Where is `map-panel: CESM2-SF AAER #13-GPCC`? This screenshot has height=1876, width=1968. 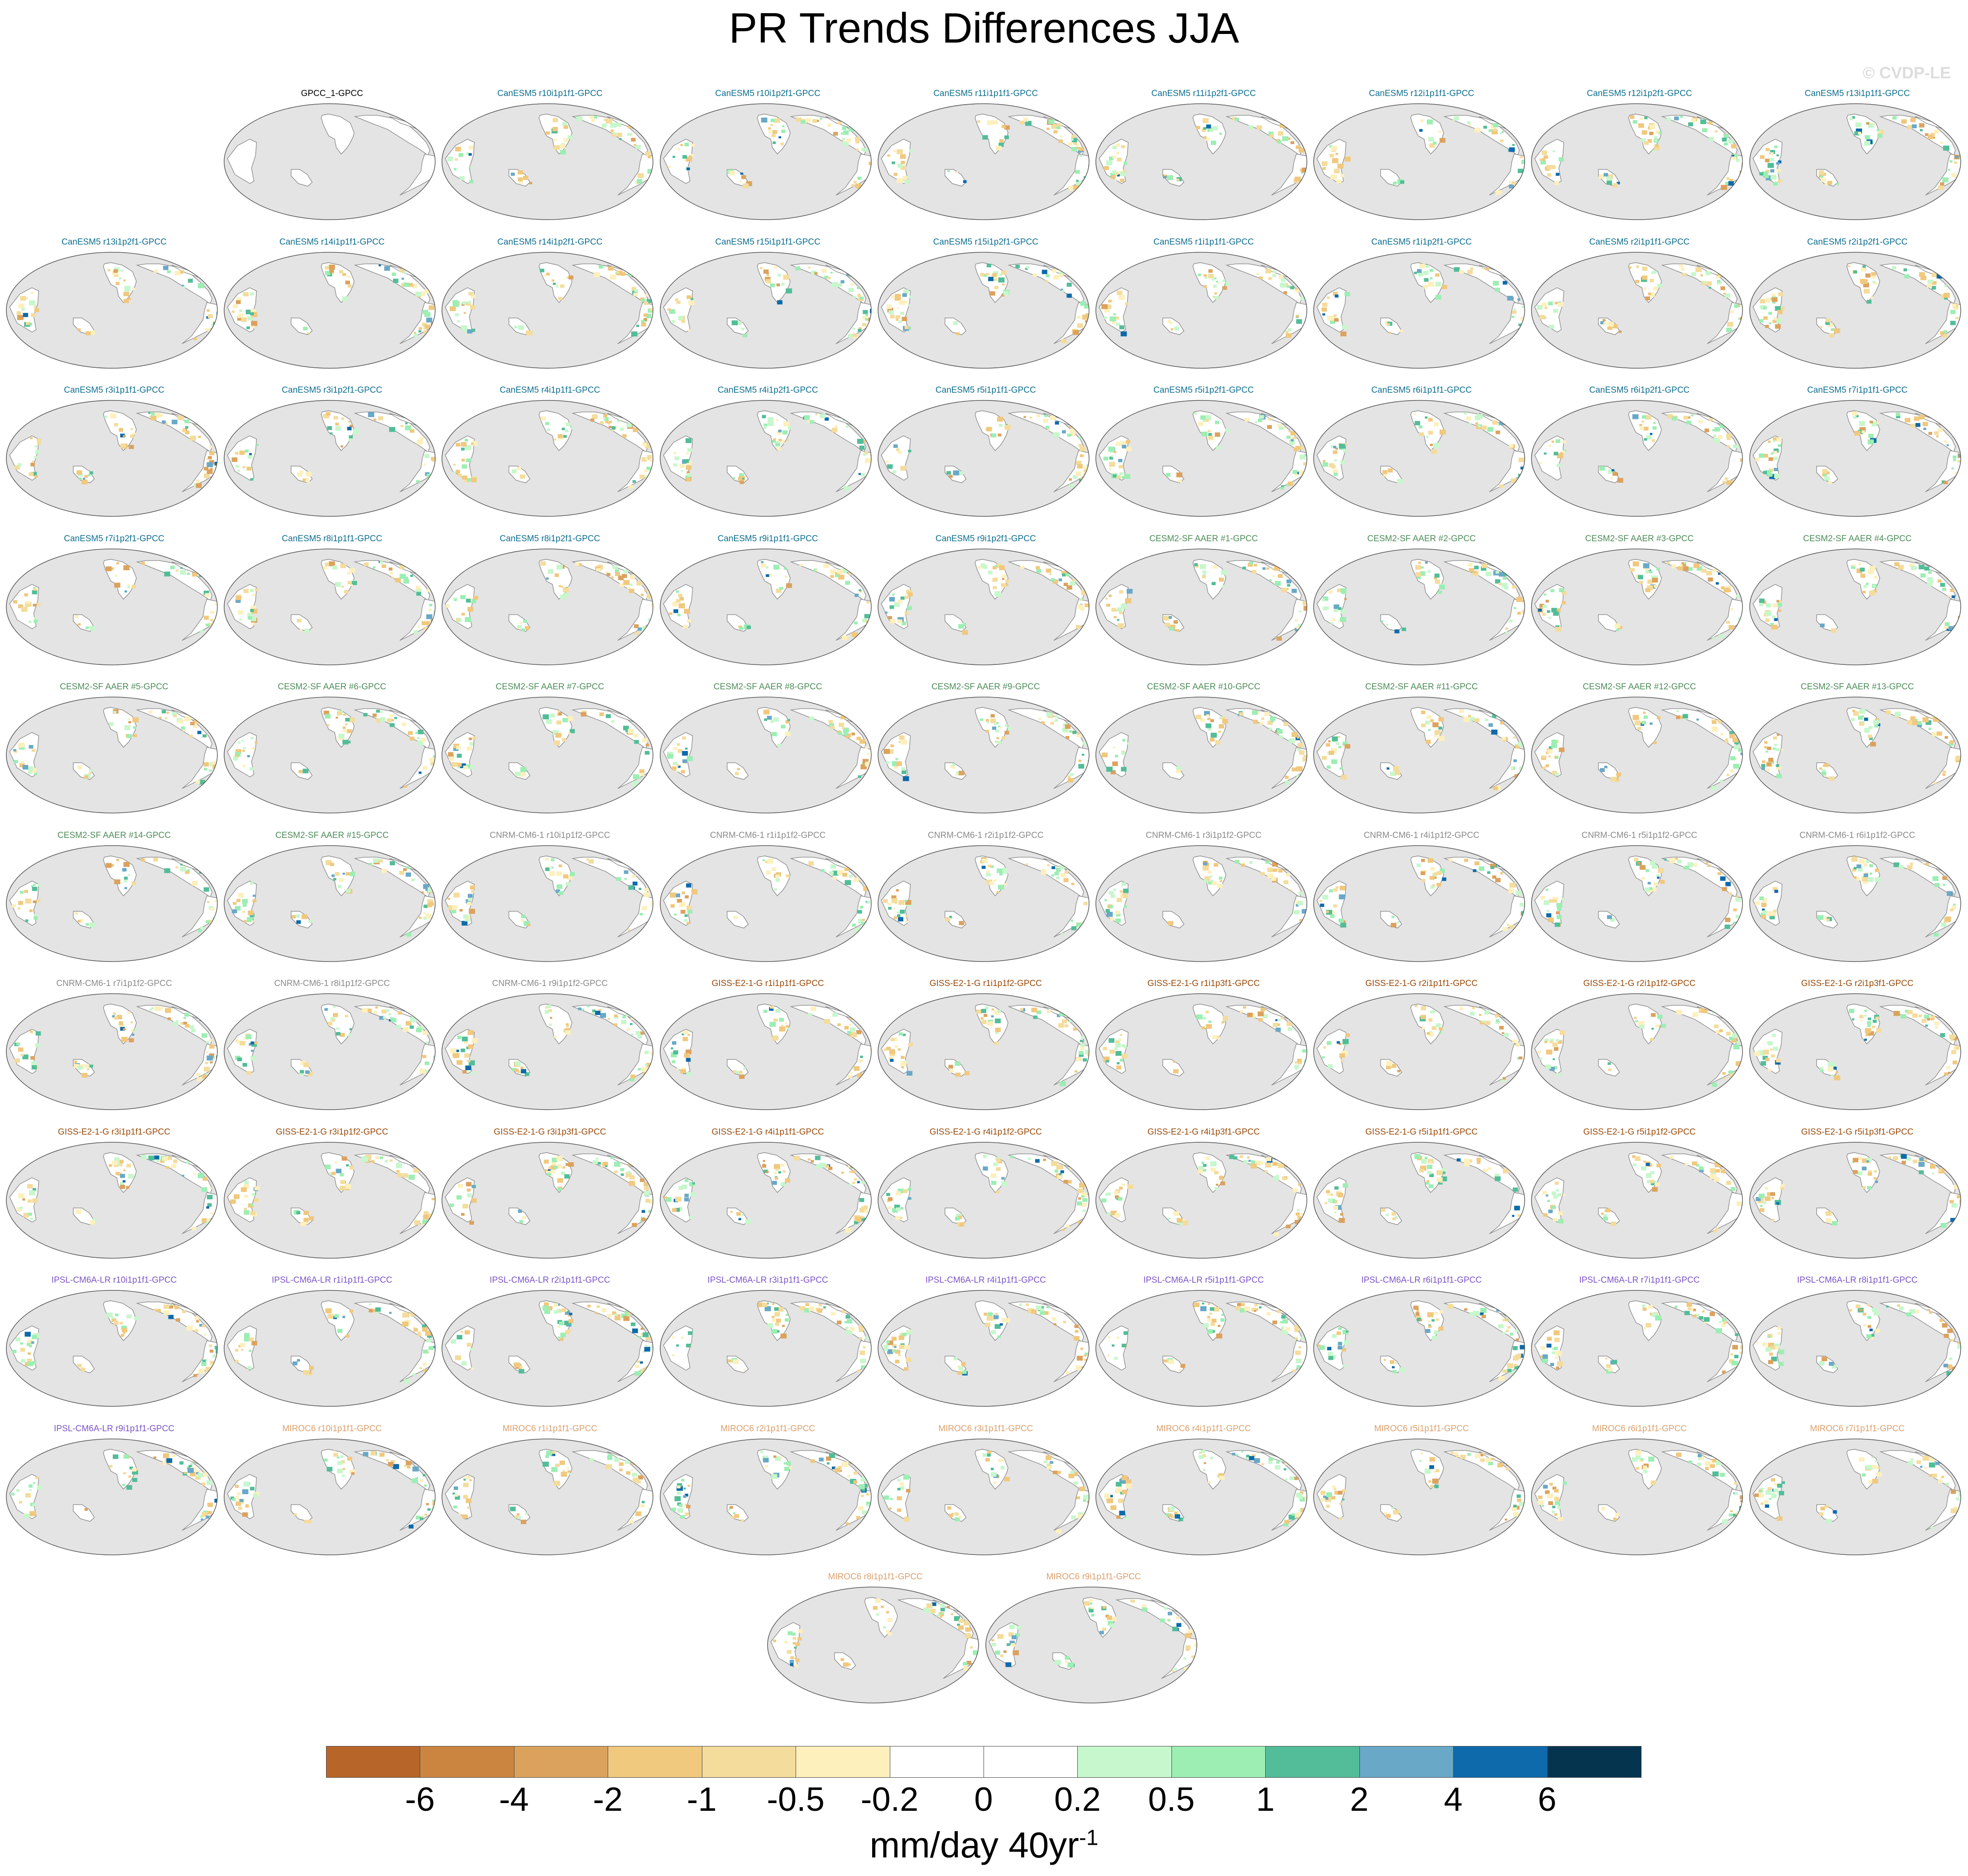
map-panel: CESM2-SF AAER #13-GPCC is located at coordinates (1858, 751).